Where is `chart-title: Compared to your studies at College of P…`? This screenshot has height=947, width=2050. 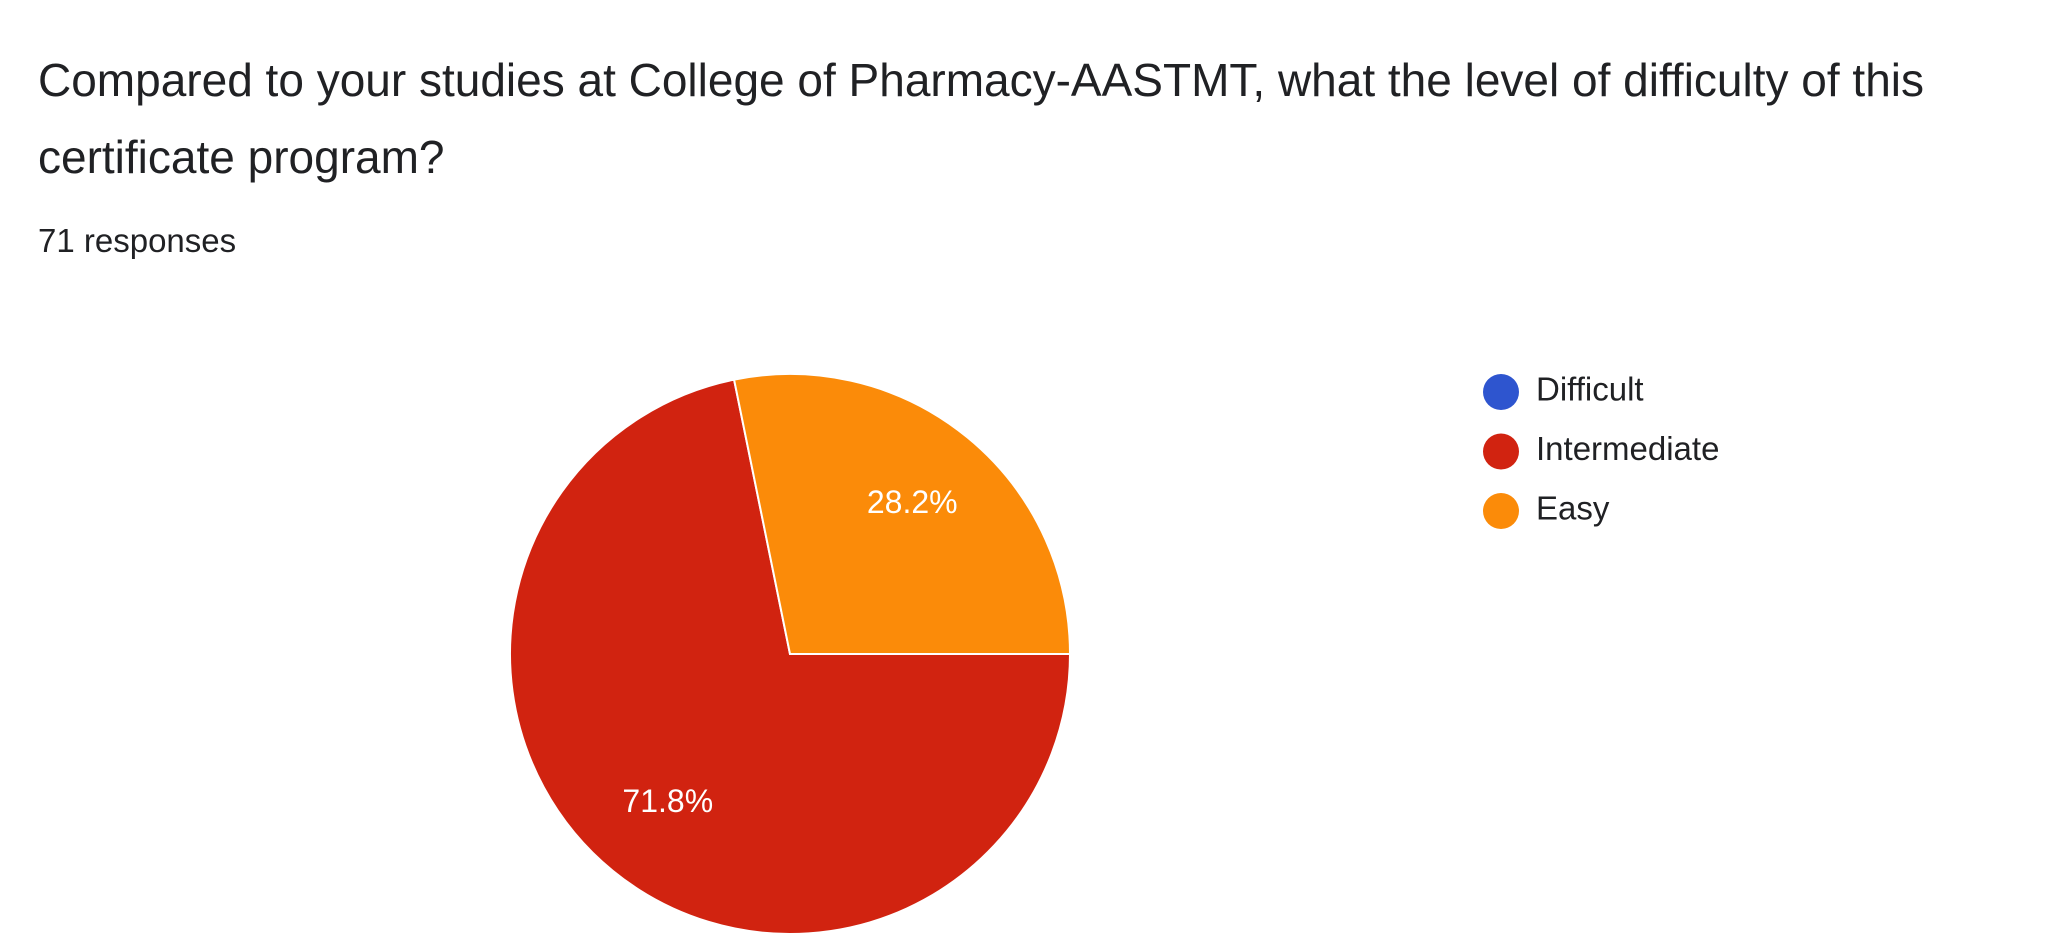 chart-title: Compared to your studies at College of P… is located at coordinates (981, 118).